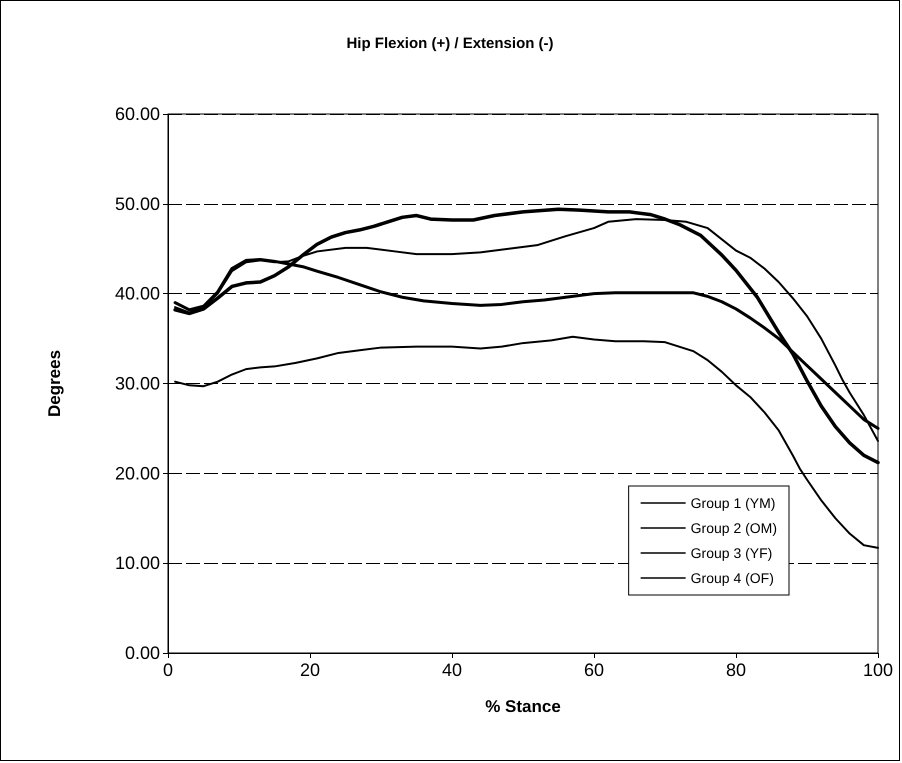  What do you see at coordinates (731, 553) in the screenshot?
I see `legend-label: Group 3 (YF)` at bounding box center [731, 553].